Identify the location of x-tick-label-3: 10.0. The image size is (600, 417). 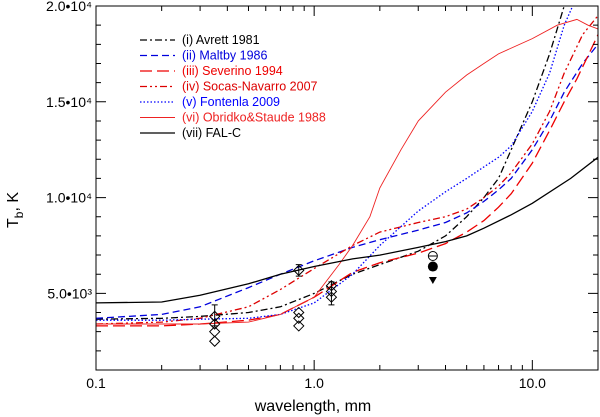
(532, 383).